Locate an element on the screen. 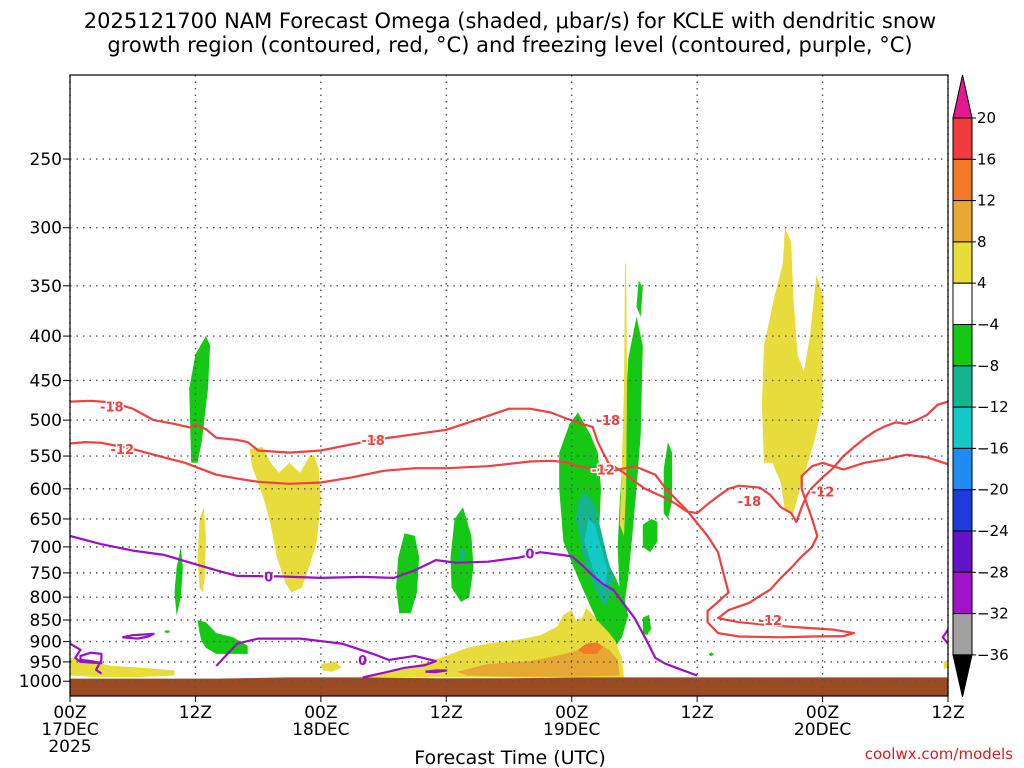 This screenshot has height=768, width=1024. colorbar-label-0: 20 is located at coordinates (986, 118).